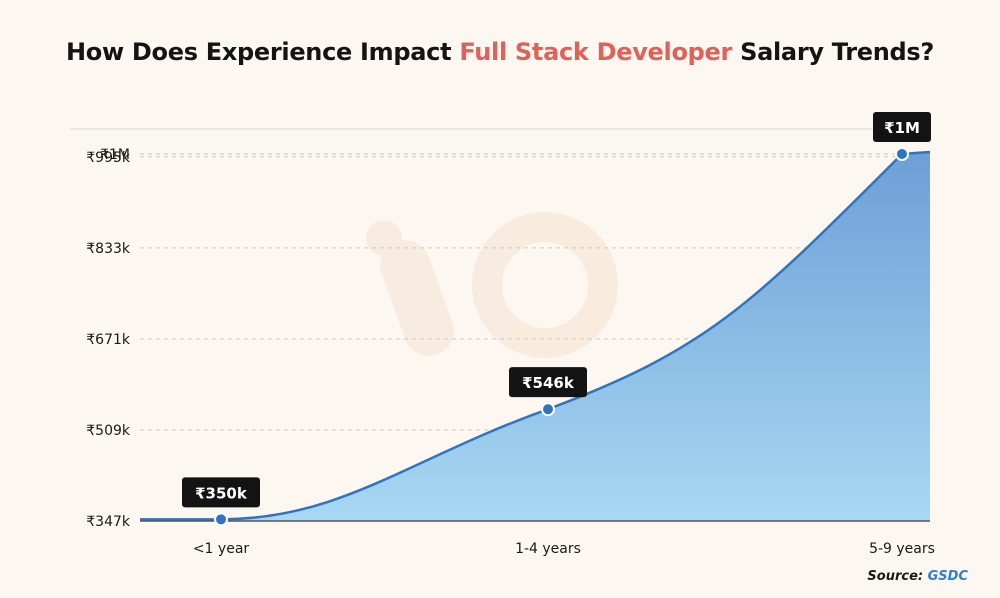  I want to click on y-axis-ticks: ₹347k ₹509k ₹671k ₹833k ₹995k₹1M, so click(108, 338).